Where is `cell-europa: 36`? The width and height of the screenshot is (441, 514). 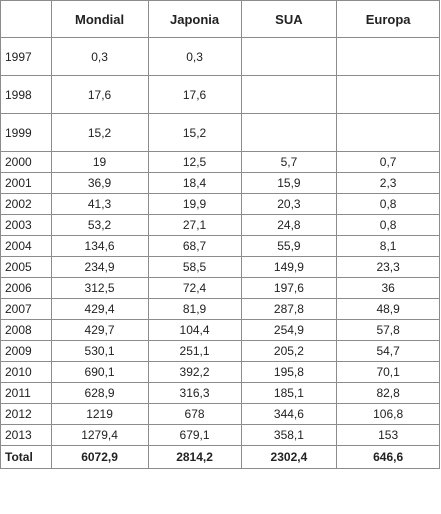
cell-europa: 36 is located at coordinates (388, 288).